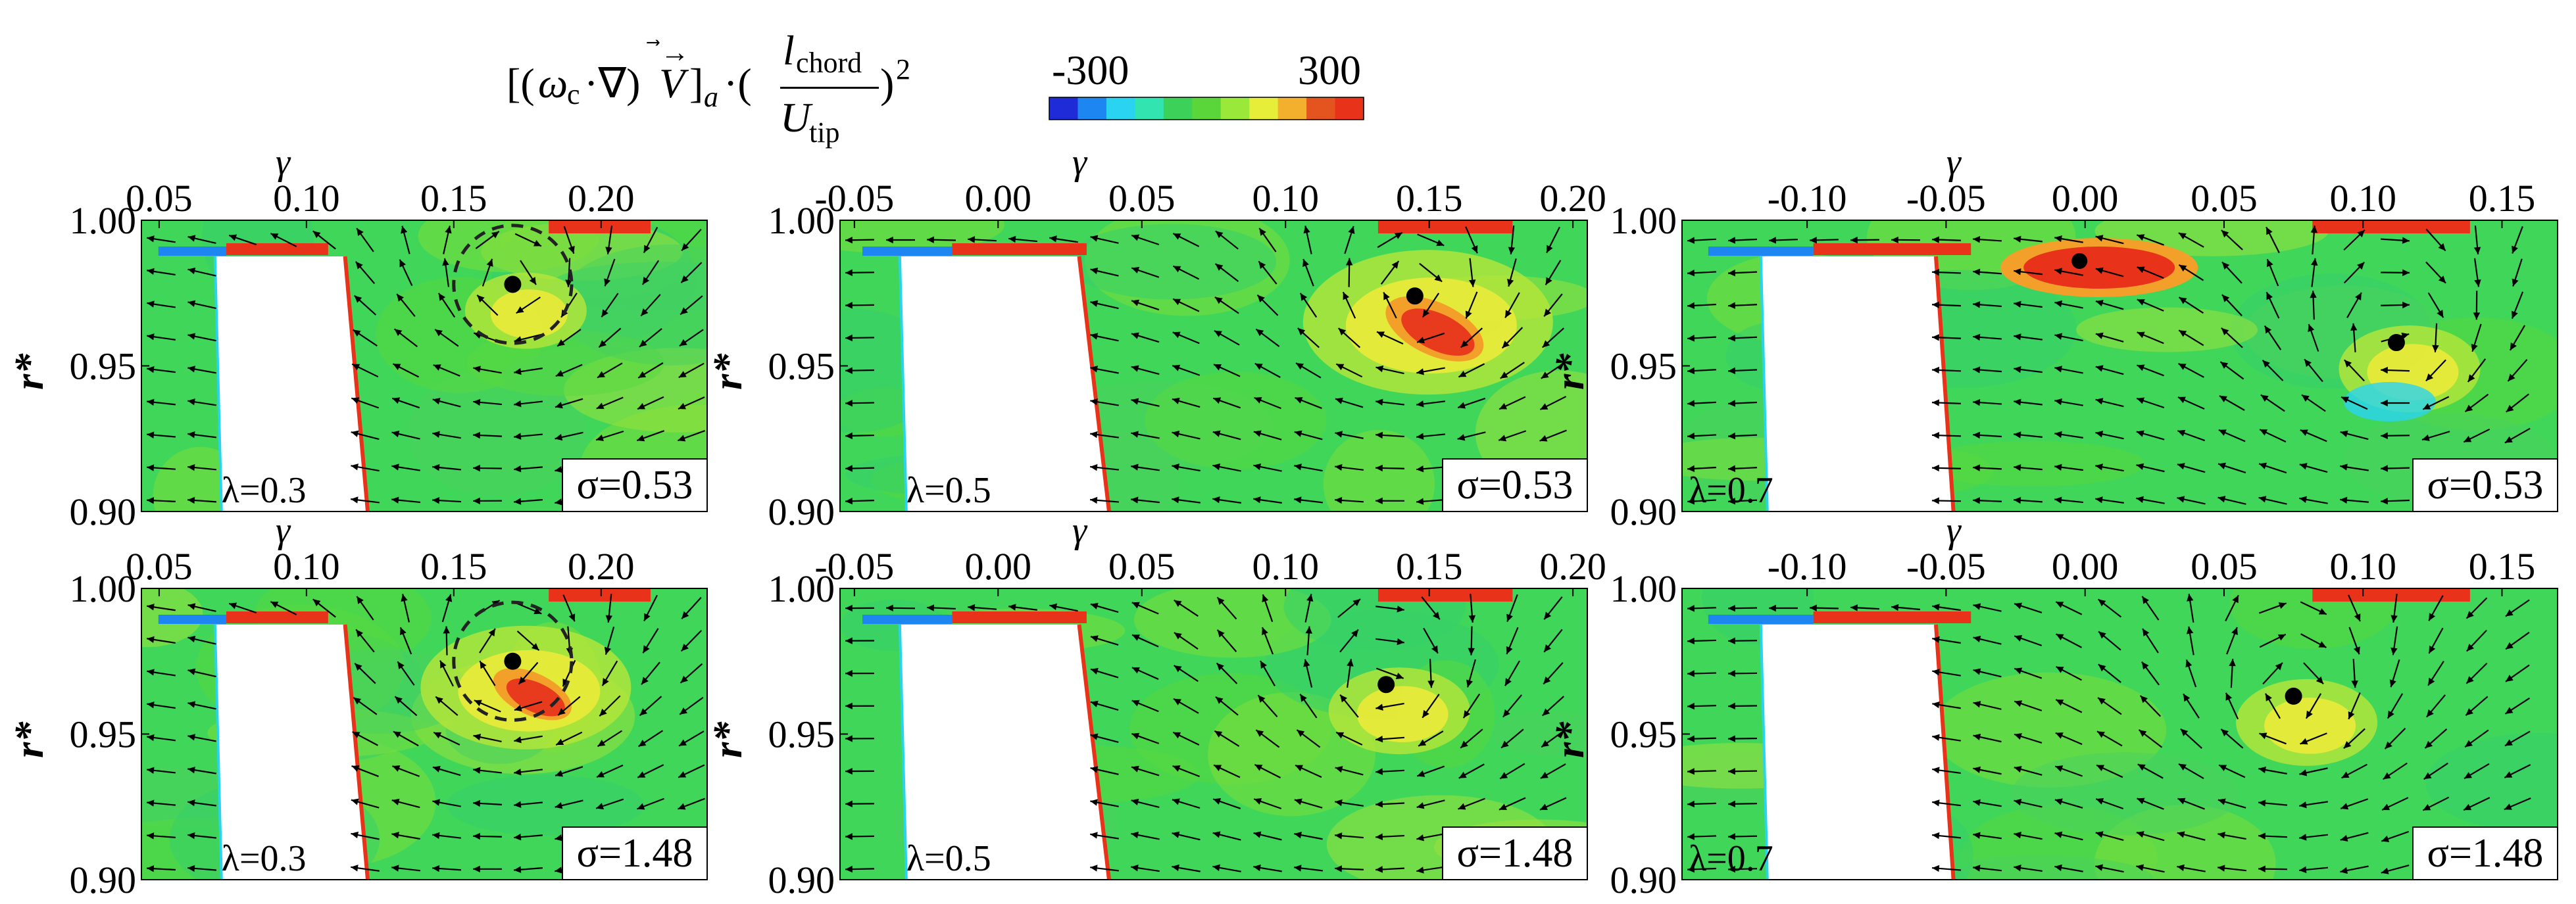 The image size is (2576, 904). I want to click on blade-edge, so click(356, 752).